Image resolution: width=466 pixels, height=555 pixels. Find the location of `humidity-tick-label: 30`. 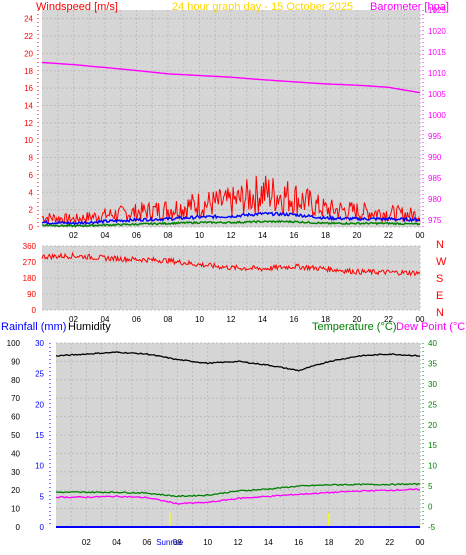

humidity-tick-label: 30 is located at coordinates (15, 472).